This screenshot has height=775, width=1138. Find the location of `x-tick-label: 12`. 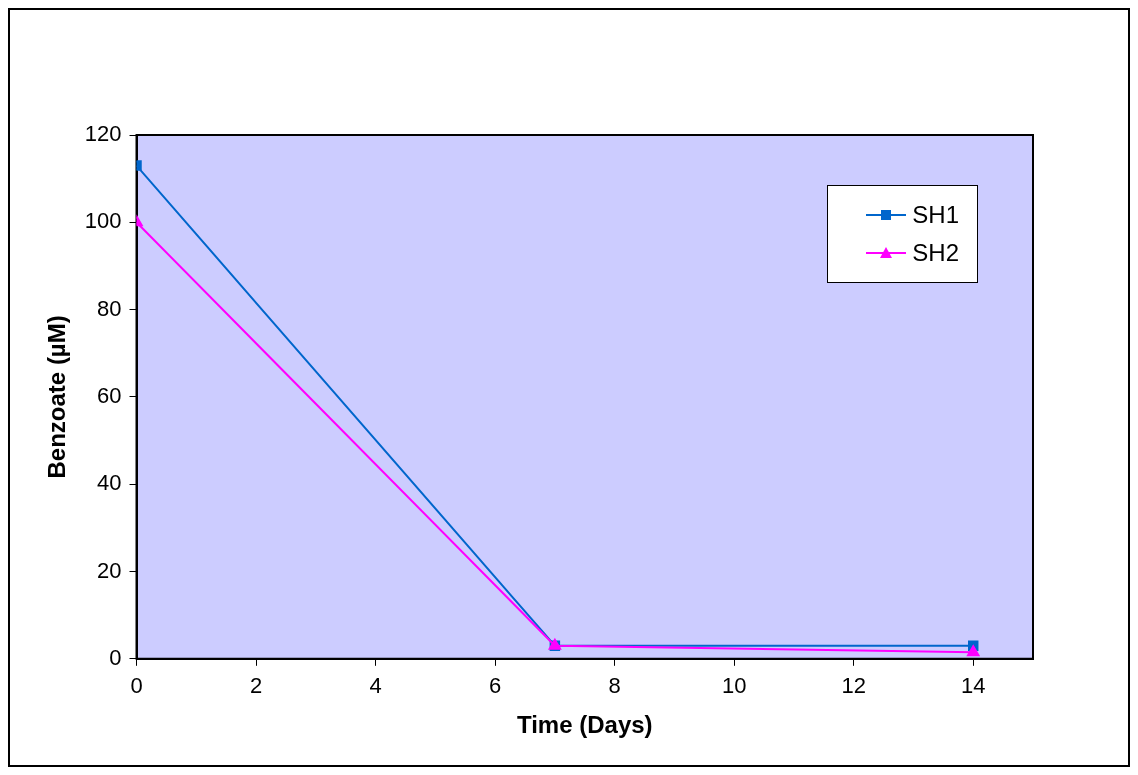

x-tick-label: 12 is located at coordinates (853, 686).